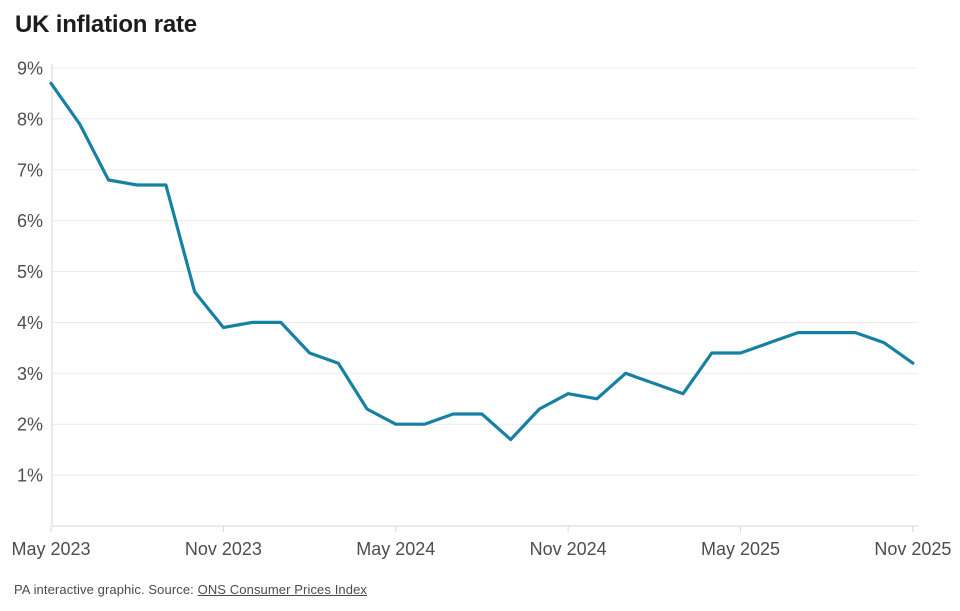 The width and height of the screenshot is (960, 611). Describe the element at coordinates (223, 549) in the screenshot. I see `x-tick-label: Nov 2023` at that location.